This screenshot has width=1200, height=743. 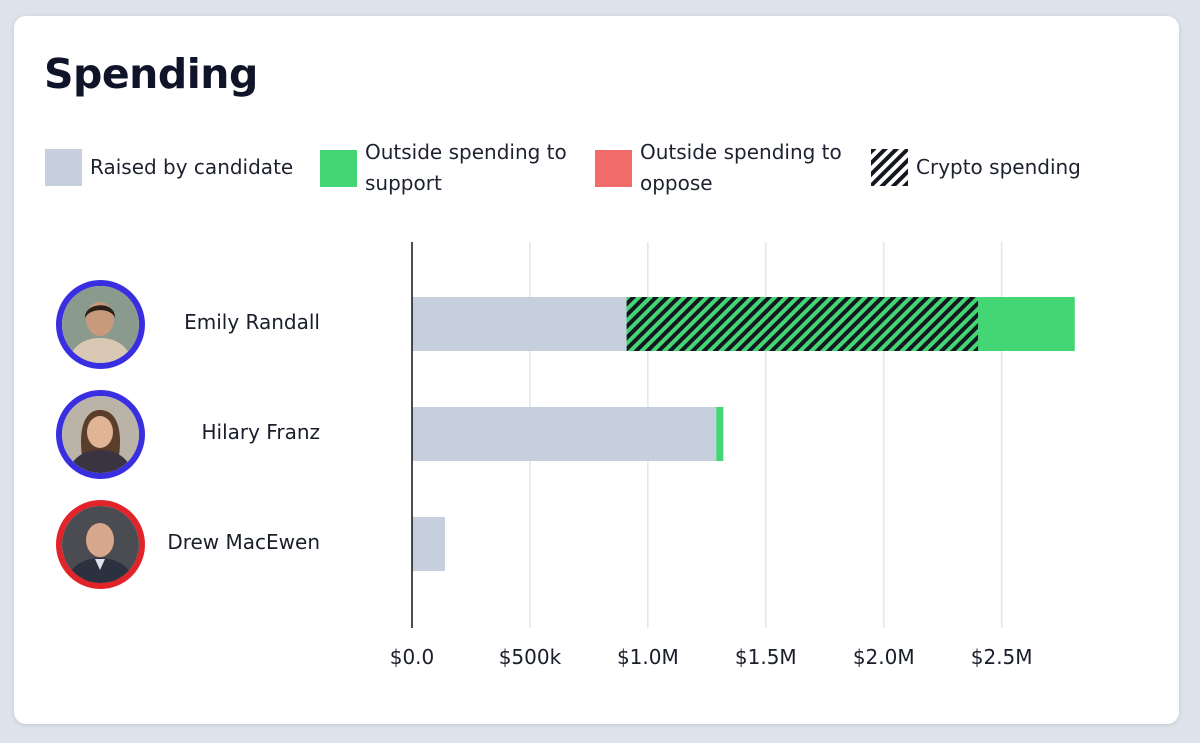 What do you see at coordinates (1002, 657) in the screenshot?
I see `x-tick-label: $2.5M` at bounding box center [1002, 657].